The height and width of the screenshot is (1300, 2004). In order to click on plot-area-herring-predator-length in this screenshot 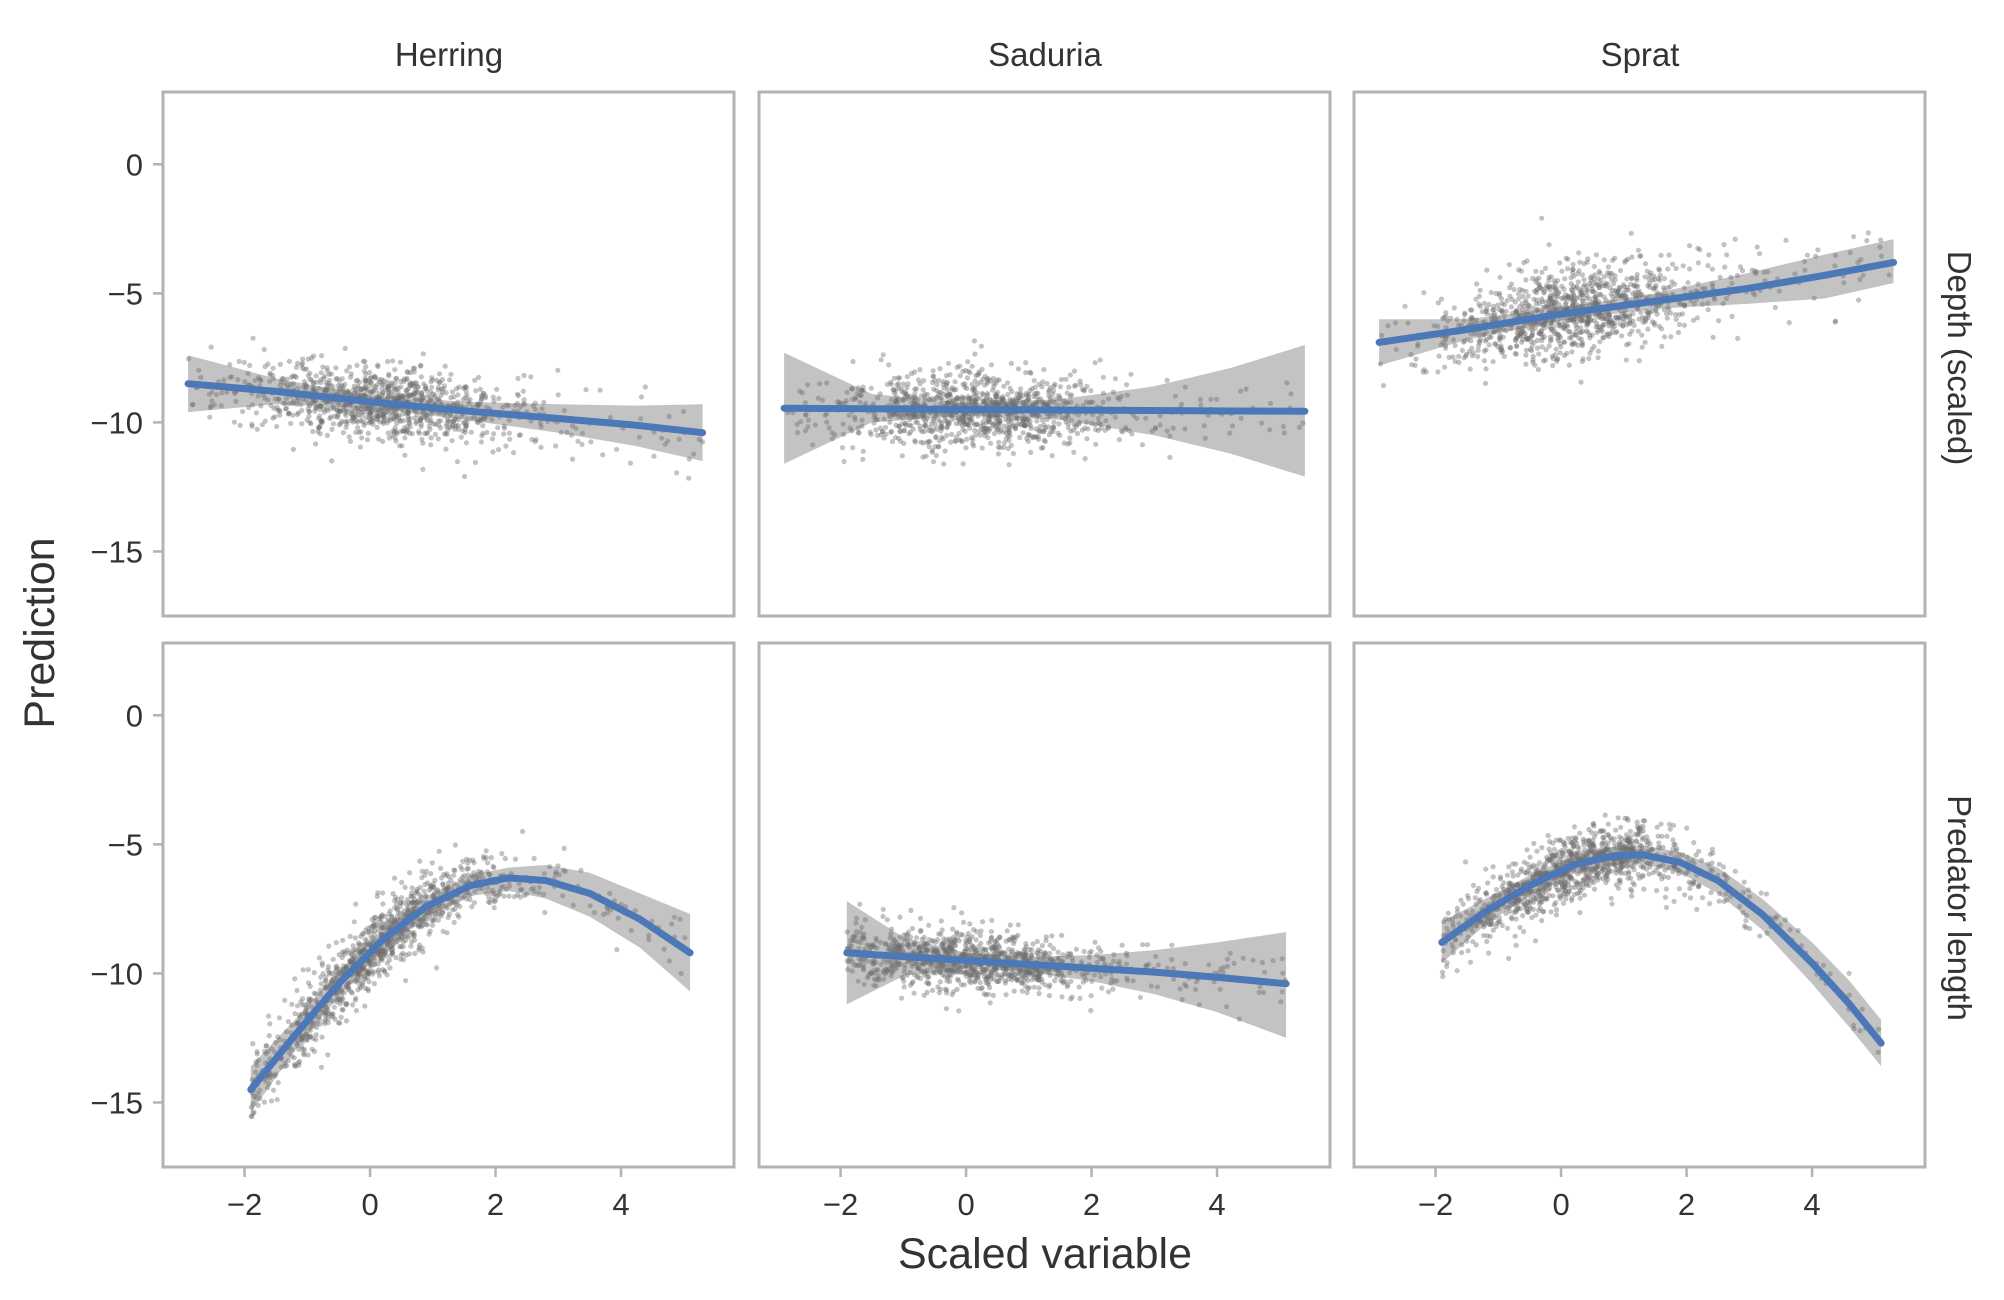, I will do `click(469, 974)`.